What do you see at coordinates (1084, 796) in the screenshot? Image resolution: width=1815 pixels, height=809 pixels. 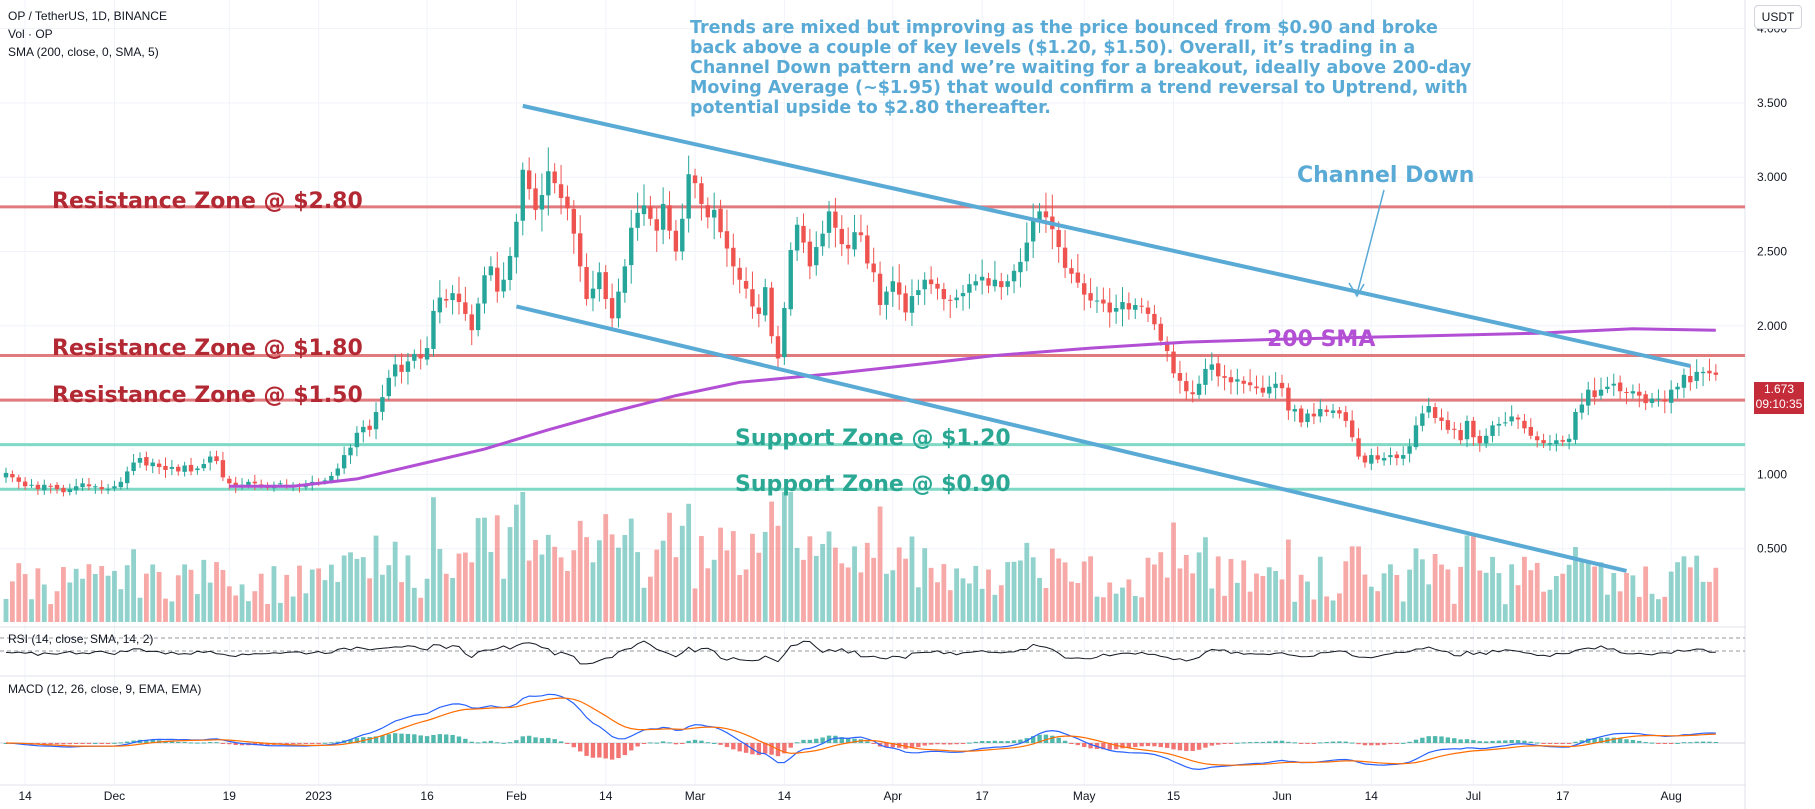 I see `x-tick-label: May` at bounding box center [1084, 796].